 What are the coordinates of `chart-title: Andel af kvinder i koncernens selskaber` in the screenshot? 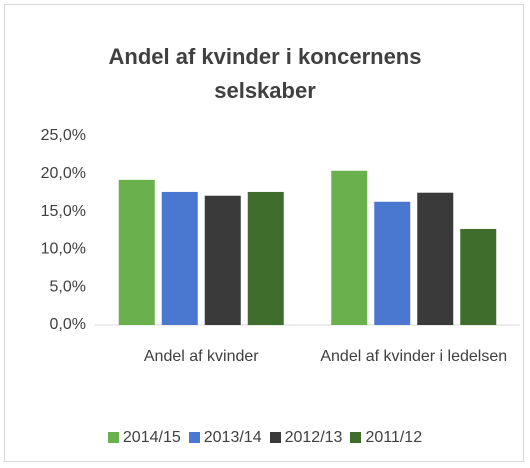 It's located at (265, 73).